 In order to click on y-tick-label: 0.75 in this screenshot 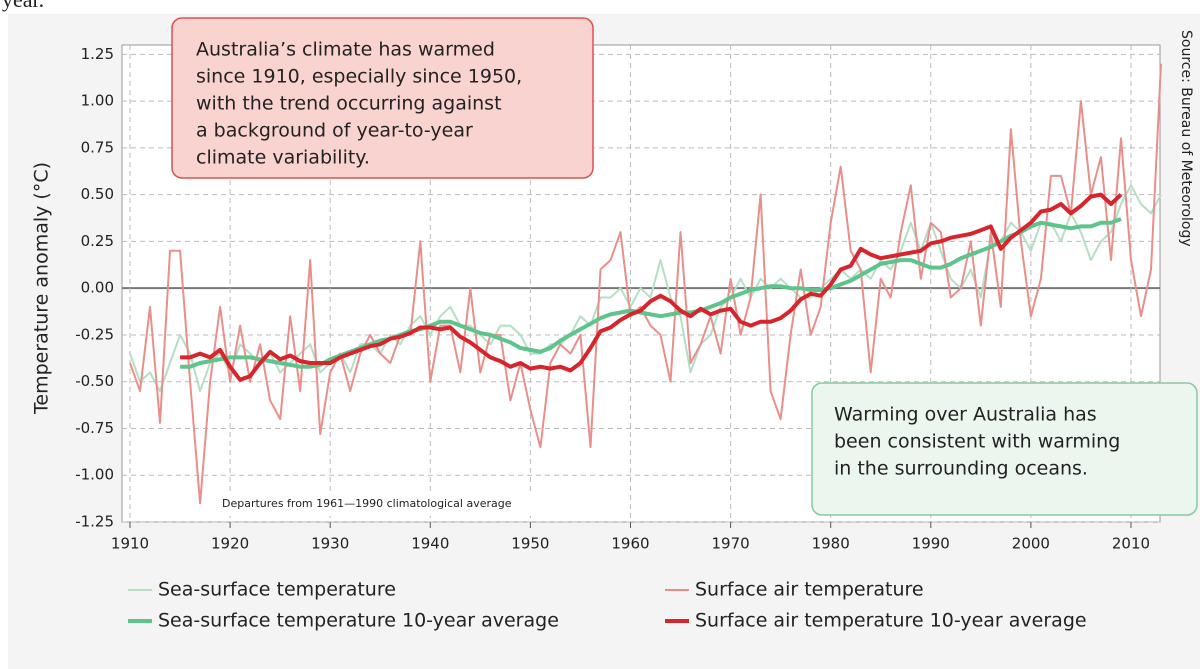, I will do `click(97, 147)`.